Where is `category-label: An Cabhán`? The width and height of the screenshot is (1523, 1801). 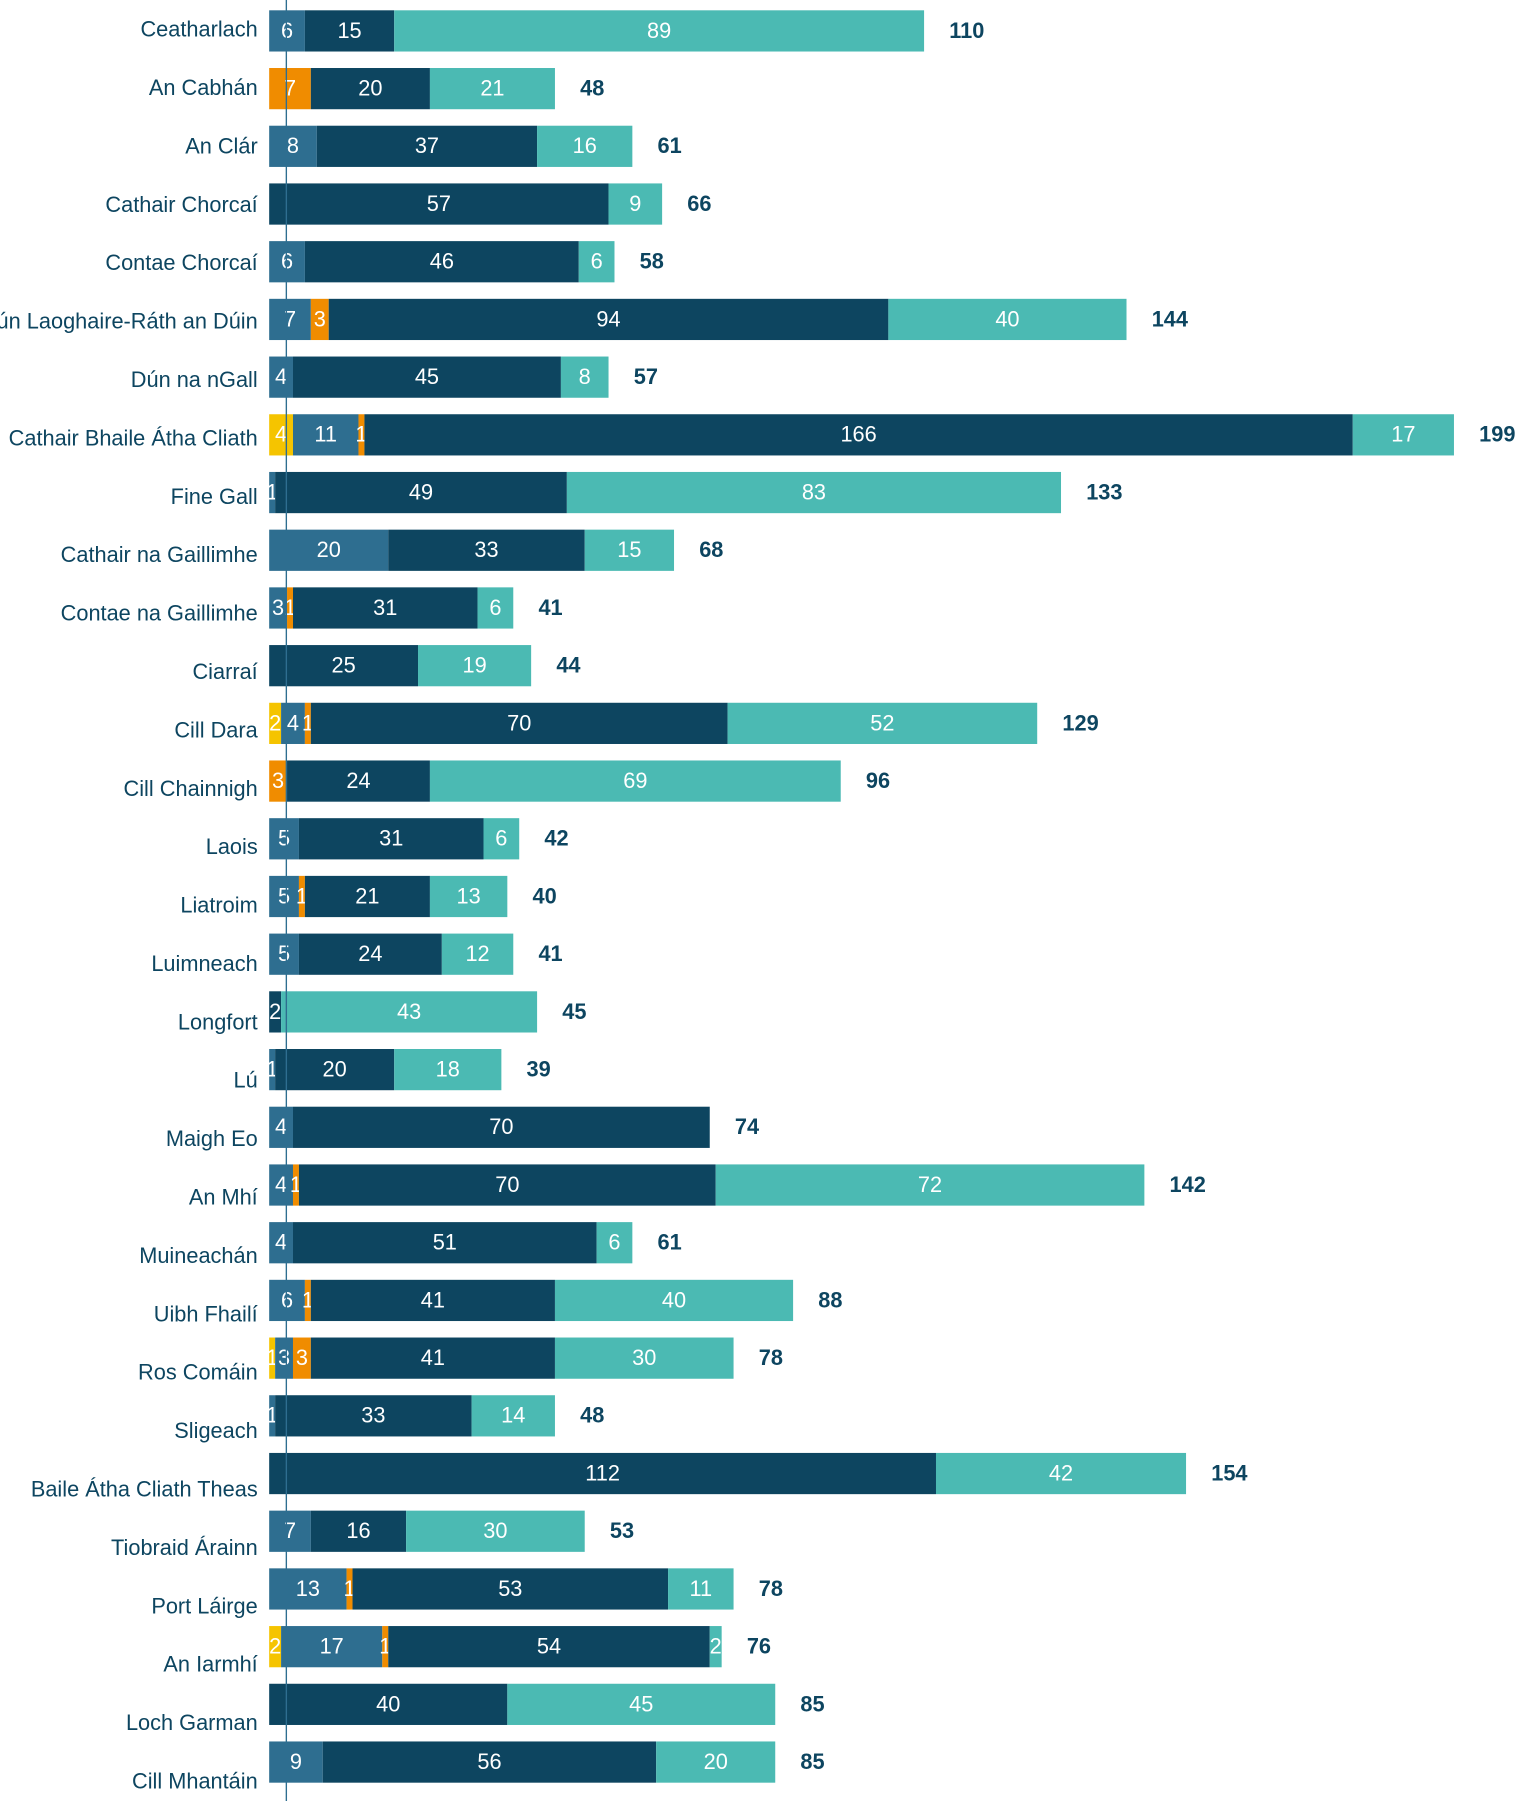
category-label: An Cabhán is located at coordinates (203, 87).